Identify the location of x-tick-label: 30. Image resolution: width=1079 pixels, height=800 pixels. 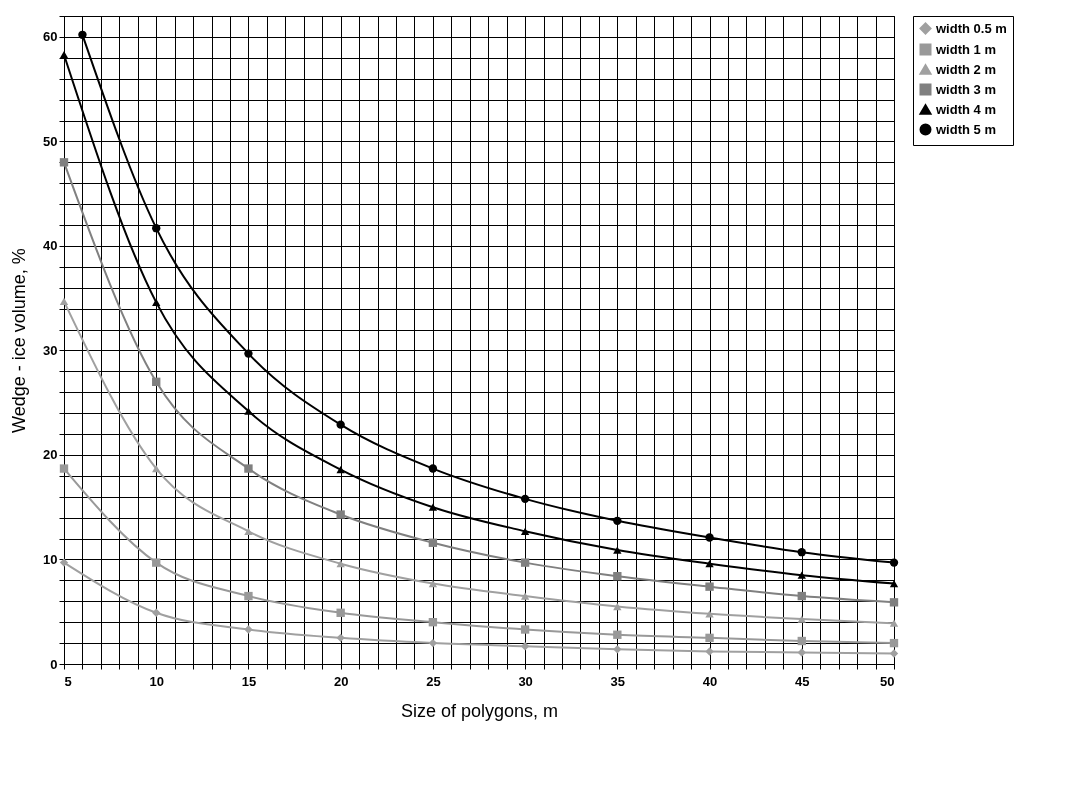
(525, 681).